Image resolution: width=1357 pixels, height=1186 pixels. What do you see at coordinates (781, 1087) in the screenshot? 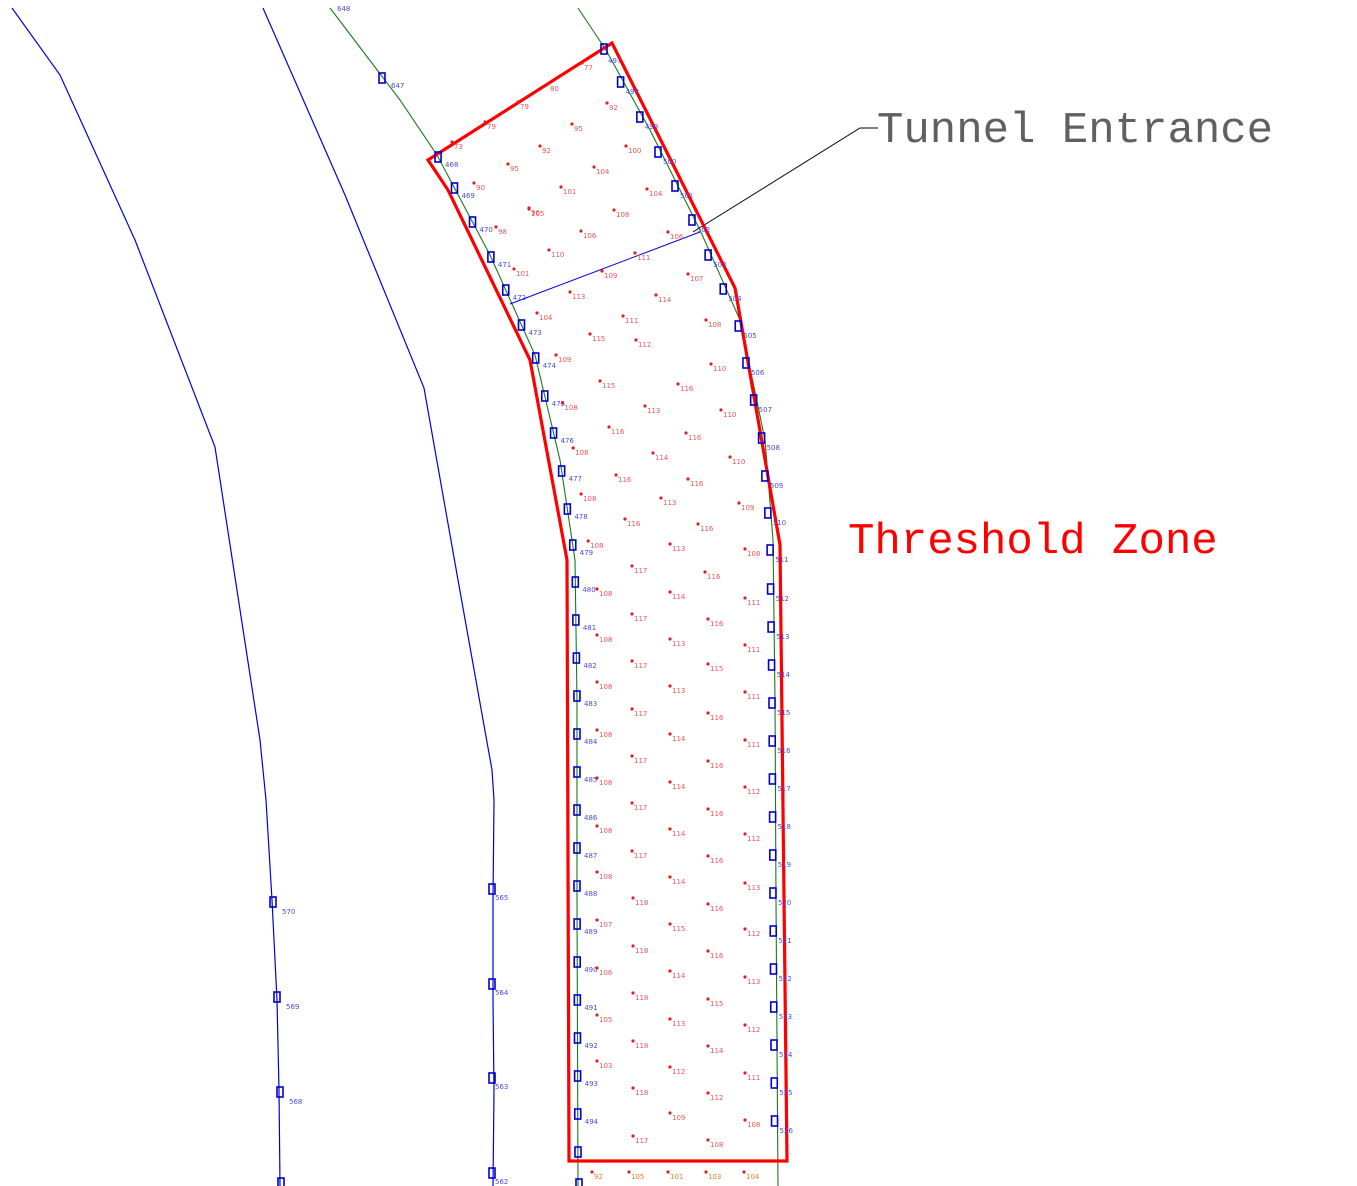
I see `luminaire-right-525: 525` at bounding box center [781, 1087].